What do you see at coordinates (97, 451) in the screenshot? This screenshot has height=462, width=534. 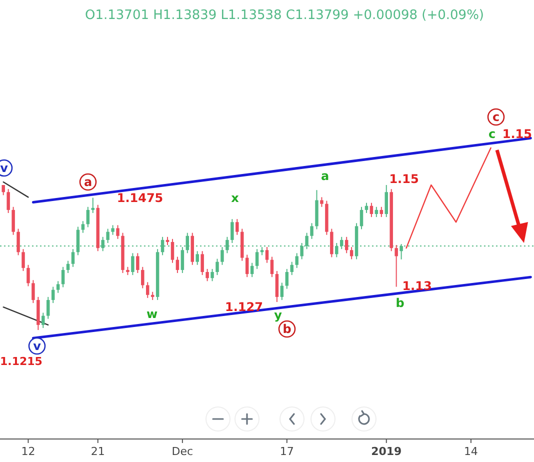 I see `x-tick-label: 21` at bounding box center [97, 451].